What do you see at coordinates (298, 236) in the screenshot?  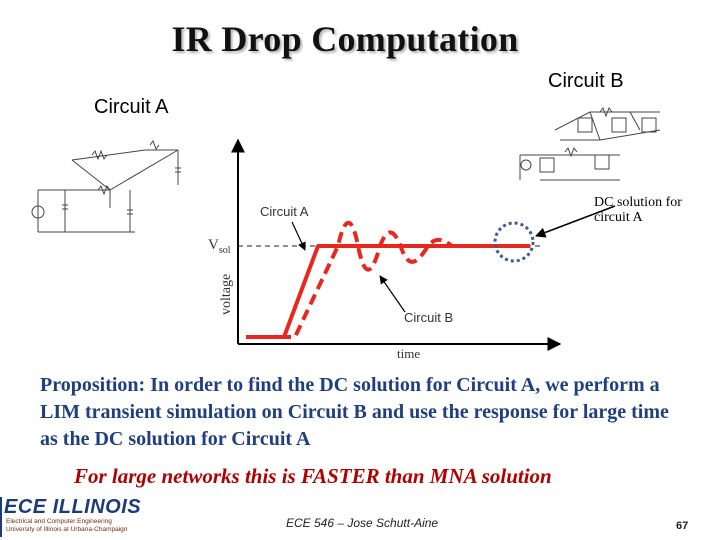 I see `circuit-a-arrow` at bounding box center [298, 236].